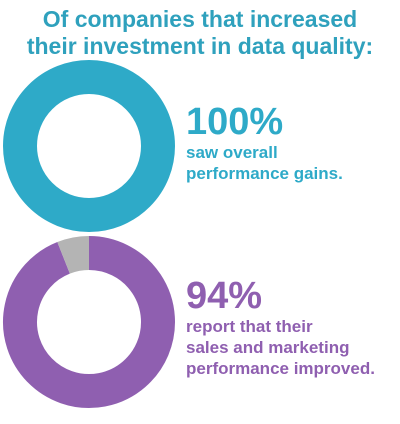 Image resolution: width=400 pixels, height=424 pixels. Describe the element at coordinates (200, 19) in the screenshot. I see `title-line-1: Of companies that increased` at that location.